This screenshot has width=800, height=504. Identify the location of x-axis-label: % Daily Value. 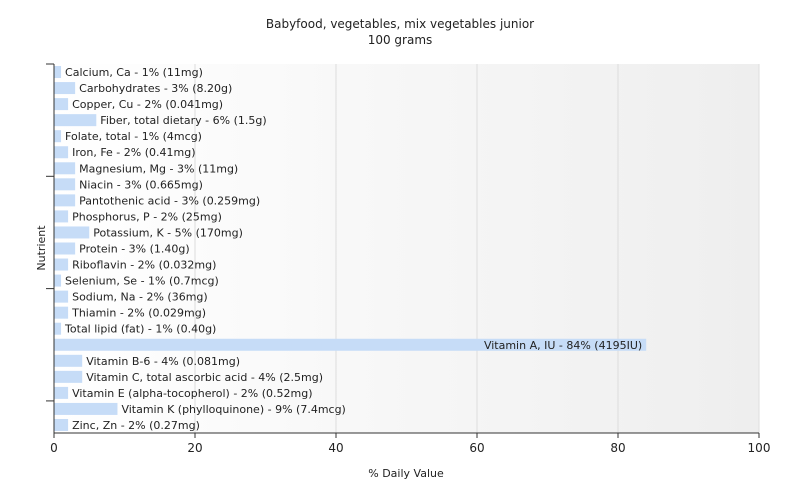
(406, 473).